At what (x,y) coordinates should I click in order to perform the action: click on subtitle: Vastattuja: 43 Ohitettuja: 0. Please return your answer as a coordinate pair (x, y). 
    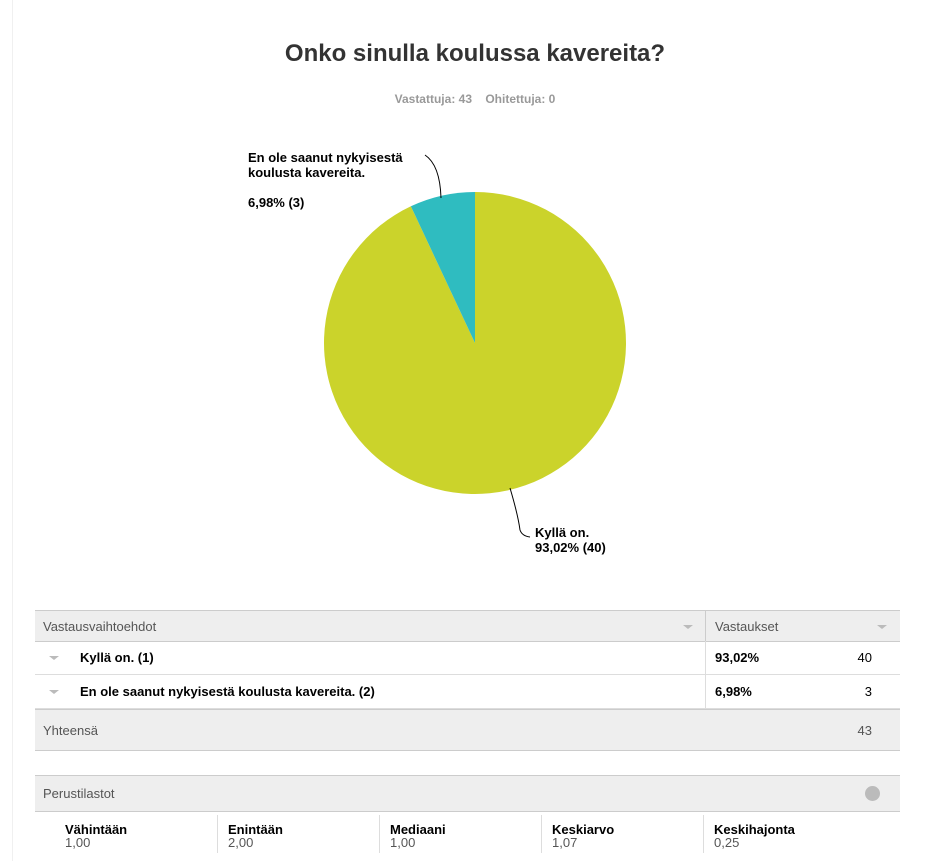
    Looking at the image, I should click on (464, 99).